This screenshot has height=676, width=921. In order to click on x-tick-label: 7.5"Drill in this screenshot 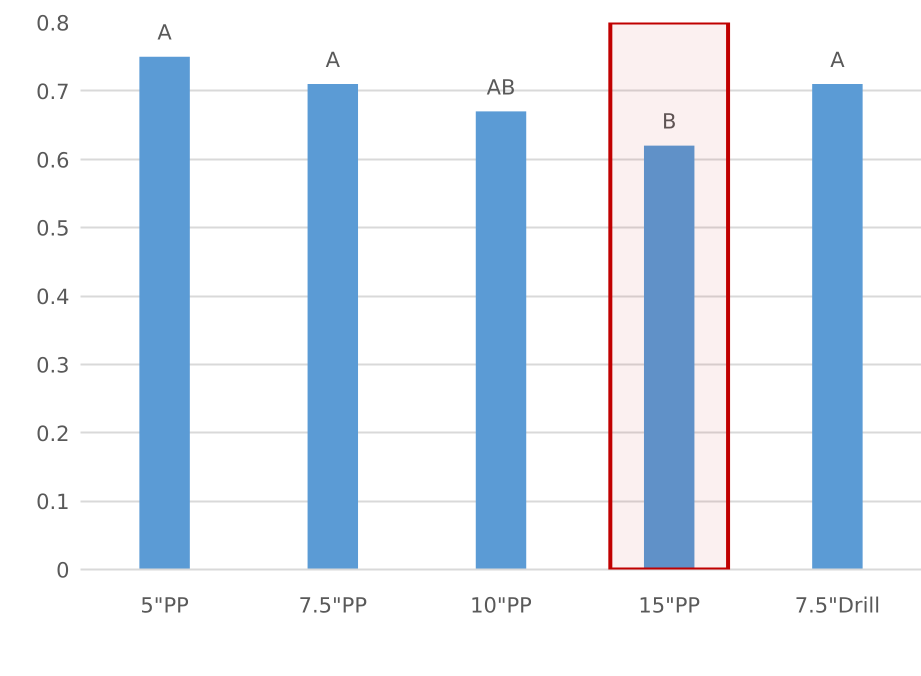, I will do `click(837, 606)`.